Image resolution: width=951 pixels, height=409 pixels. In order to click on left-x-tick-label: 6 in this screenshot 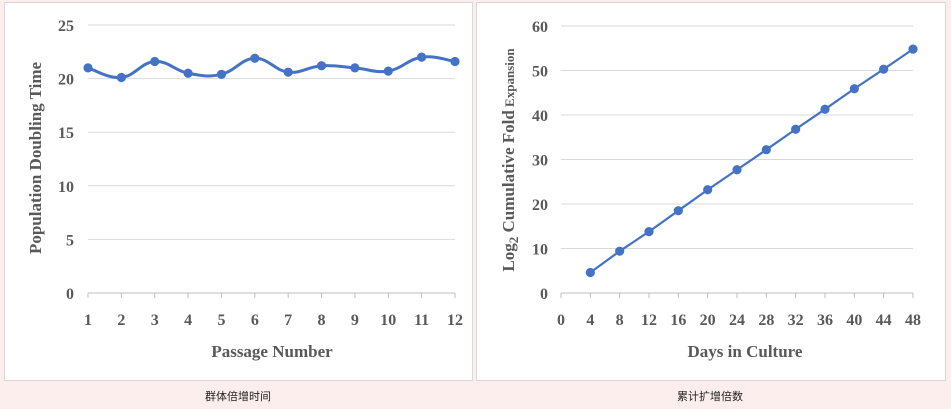, I will do `click(255, 320)`.